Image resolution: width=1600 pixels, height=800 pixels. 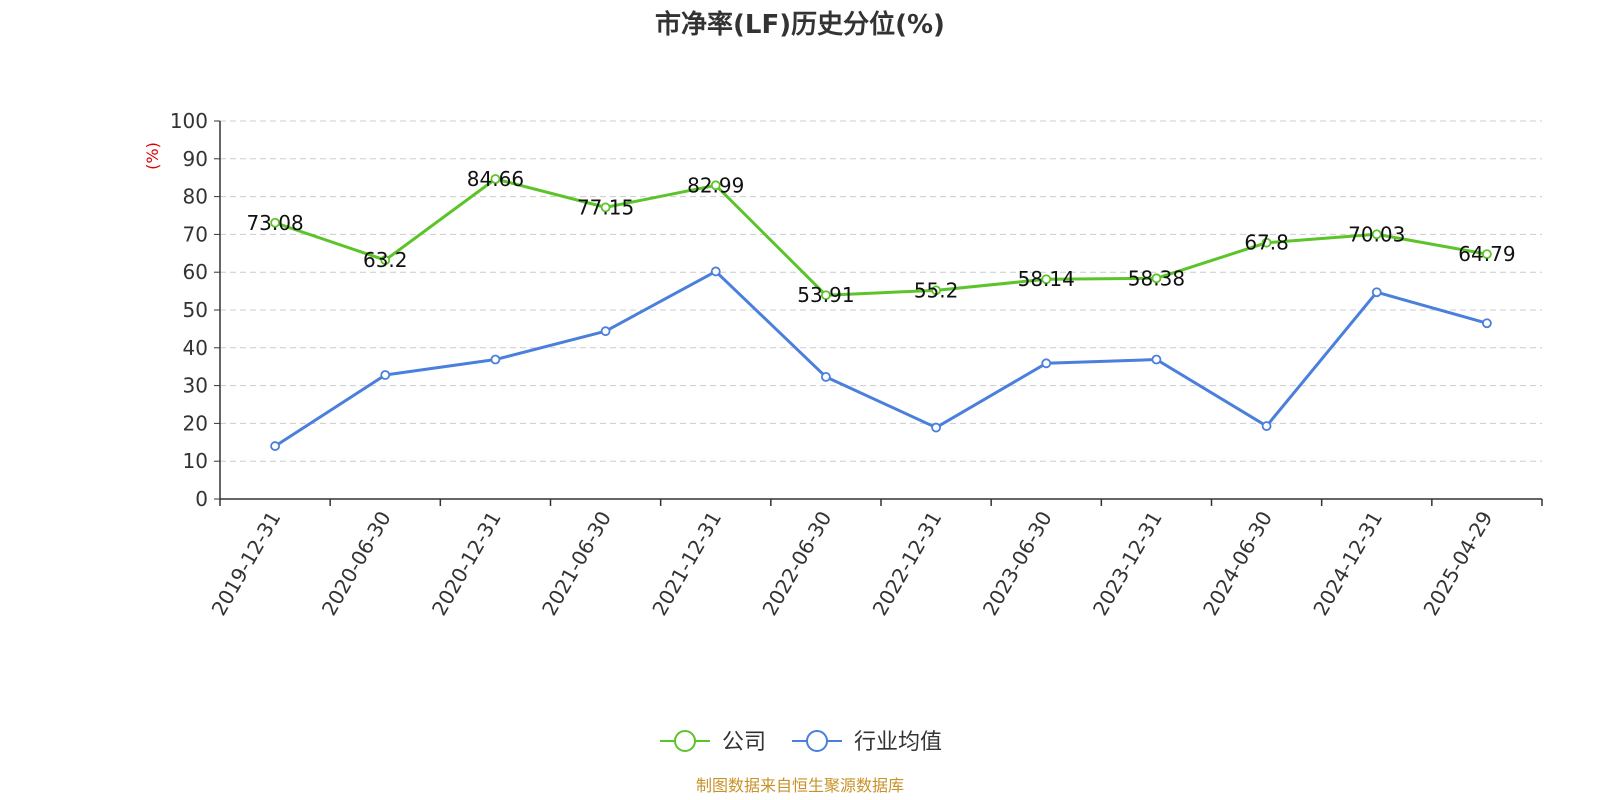 I want to click on data-label: 53.91, so click(x=825, y=295).